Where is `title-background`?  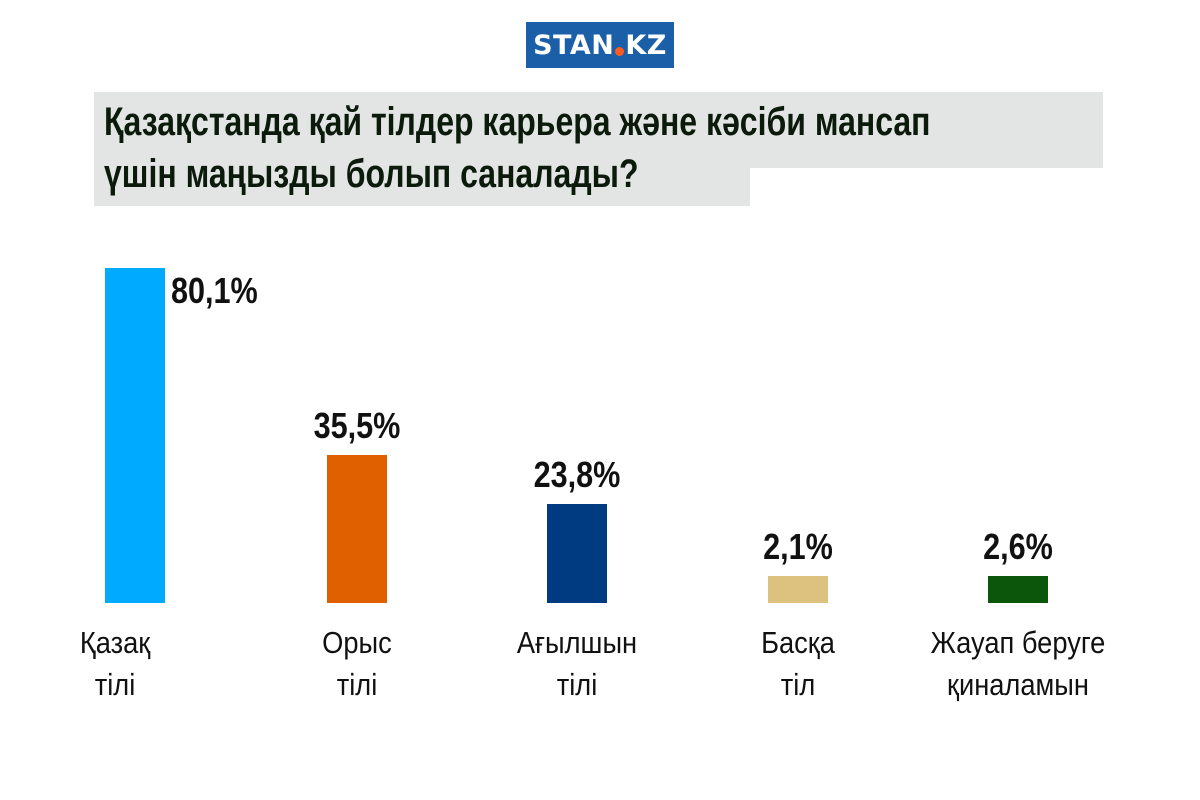 title-background is located at coordinates (598, 130).